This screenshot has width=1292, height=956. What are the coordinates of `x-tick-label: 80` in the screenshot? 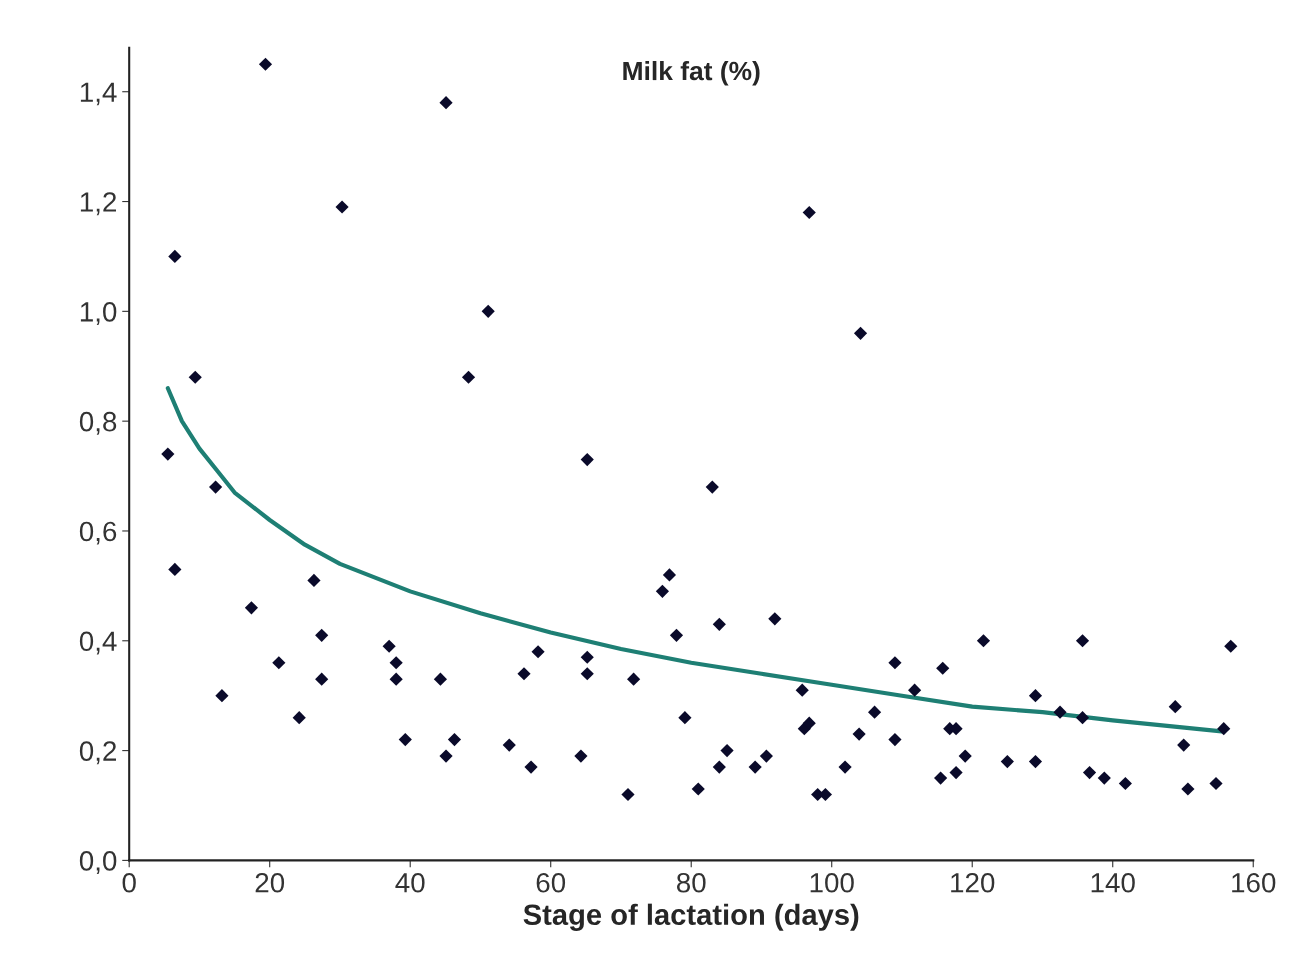 It's located at (691, 882).